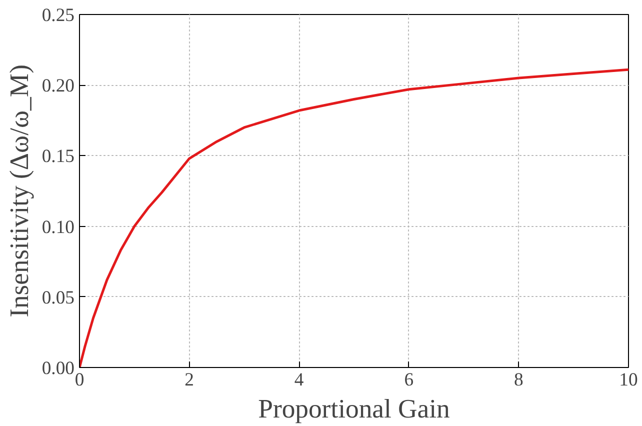  I want to click on x-tick-label: 4, so click(299, 380).